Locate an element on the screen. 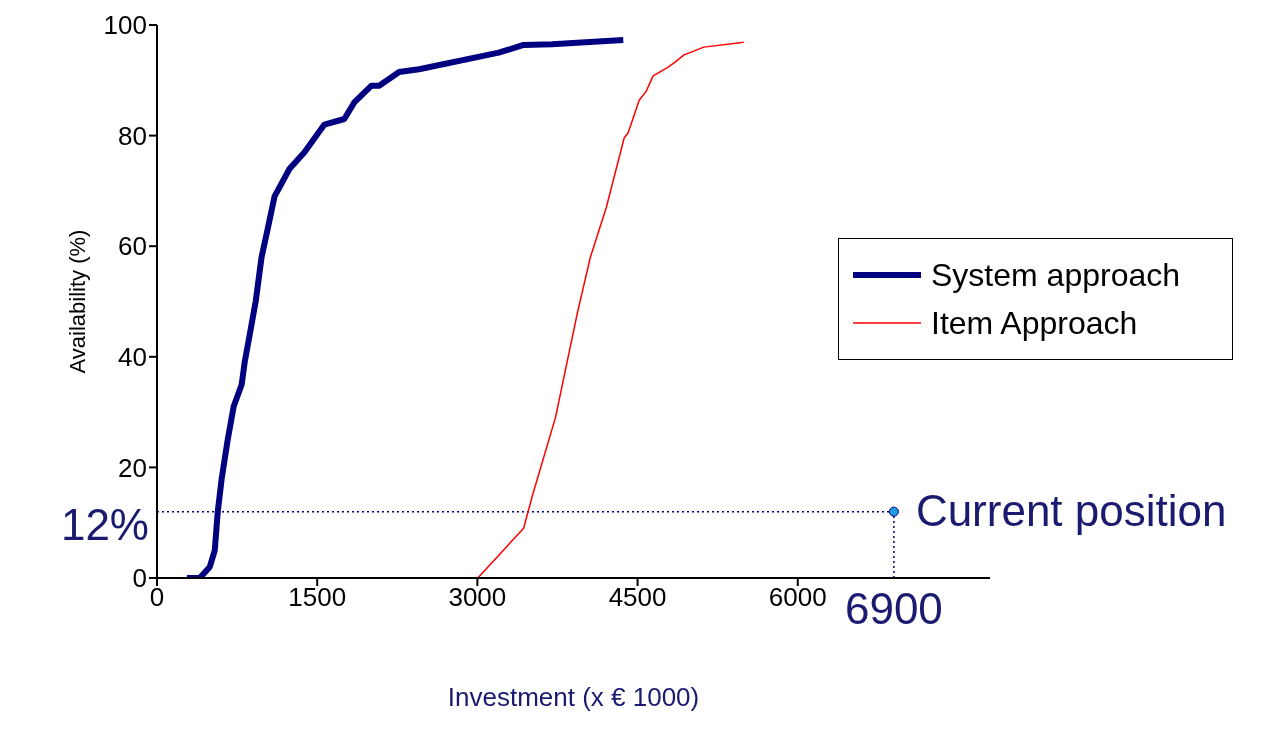 The height and width of the screenshot is (730, 1283). y-tick-label: 80 is located at coordinates (132, 135).